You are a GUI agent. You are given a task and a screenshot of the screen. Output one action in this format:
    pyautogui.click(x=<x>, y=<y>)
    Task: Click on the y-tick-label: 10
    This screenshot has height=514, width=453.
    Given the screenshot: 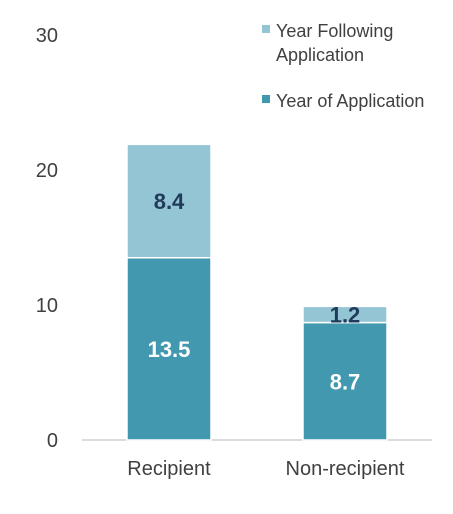 What is the action you would take?
    pyautogui.click(x=47, y=306)
    